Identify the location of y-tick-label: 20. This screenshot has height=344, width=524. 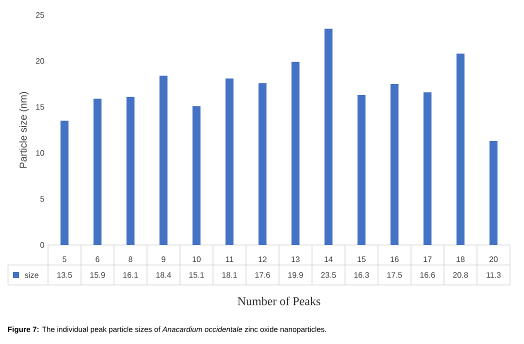
(40, 61).